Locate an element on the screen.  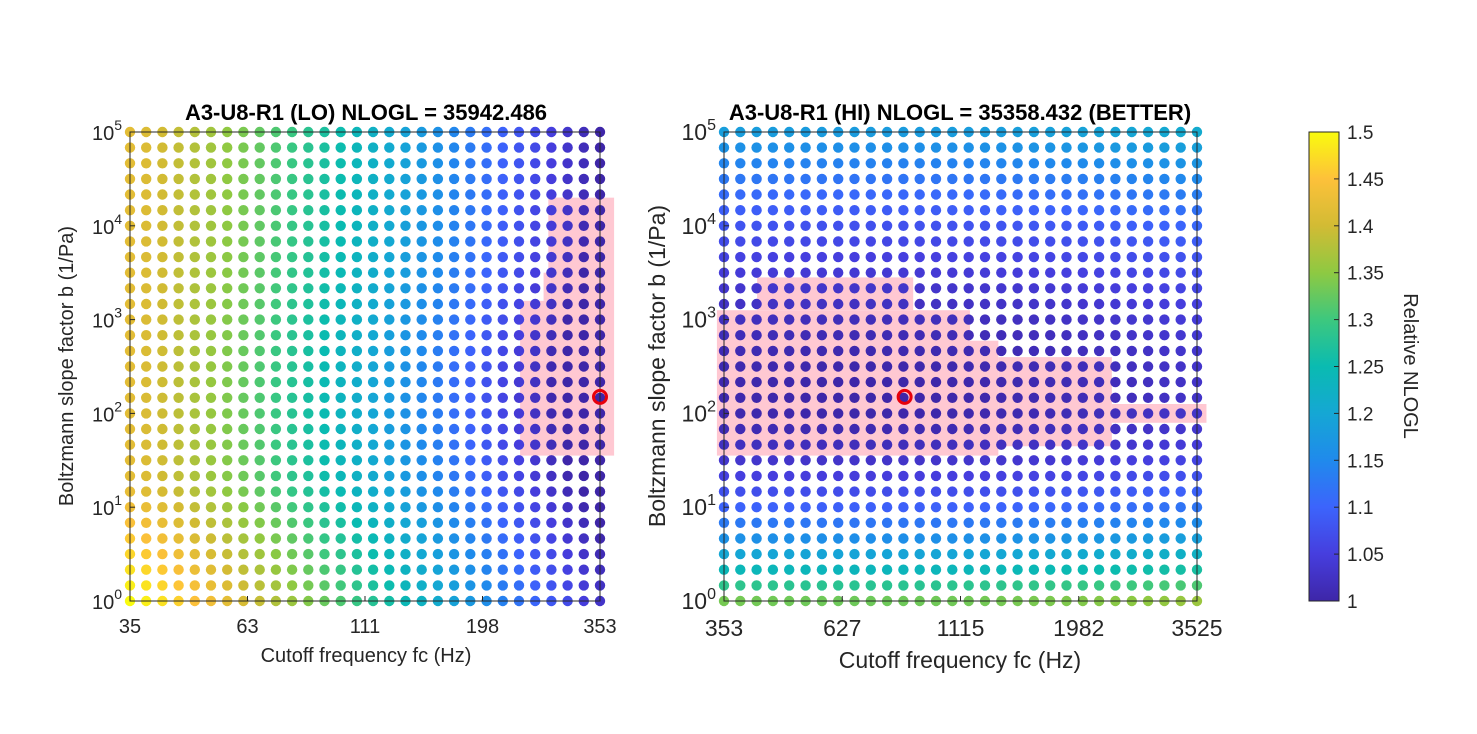
colorbar-tick-label: 1.2 is located at coordinates (1360, 414).